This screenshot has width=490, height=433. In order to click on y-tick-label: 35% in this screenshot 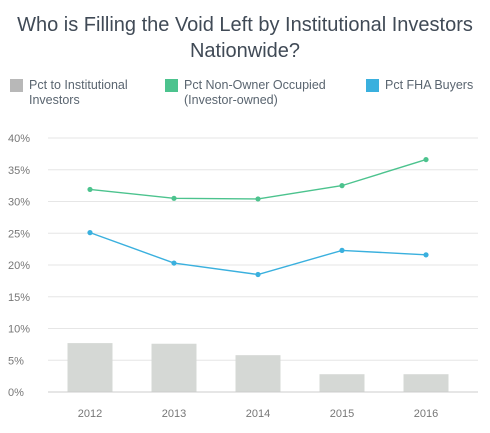, I will do `click(19, 171)`.